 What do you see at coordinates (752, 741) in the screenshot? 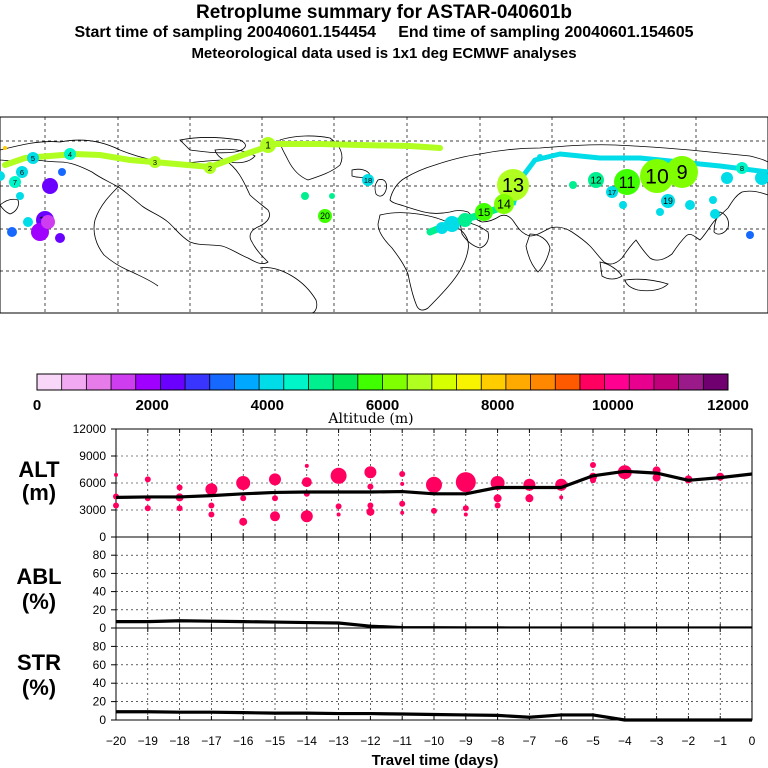
I see `x-tick-label: 0` at bounding box center [752, 741].